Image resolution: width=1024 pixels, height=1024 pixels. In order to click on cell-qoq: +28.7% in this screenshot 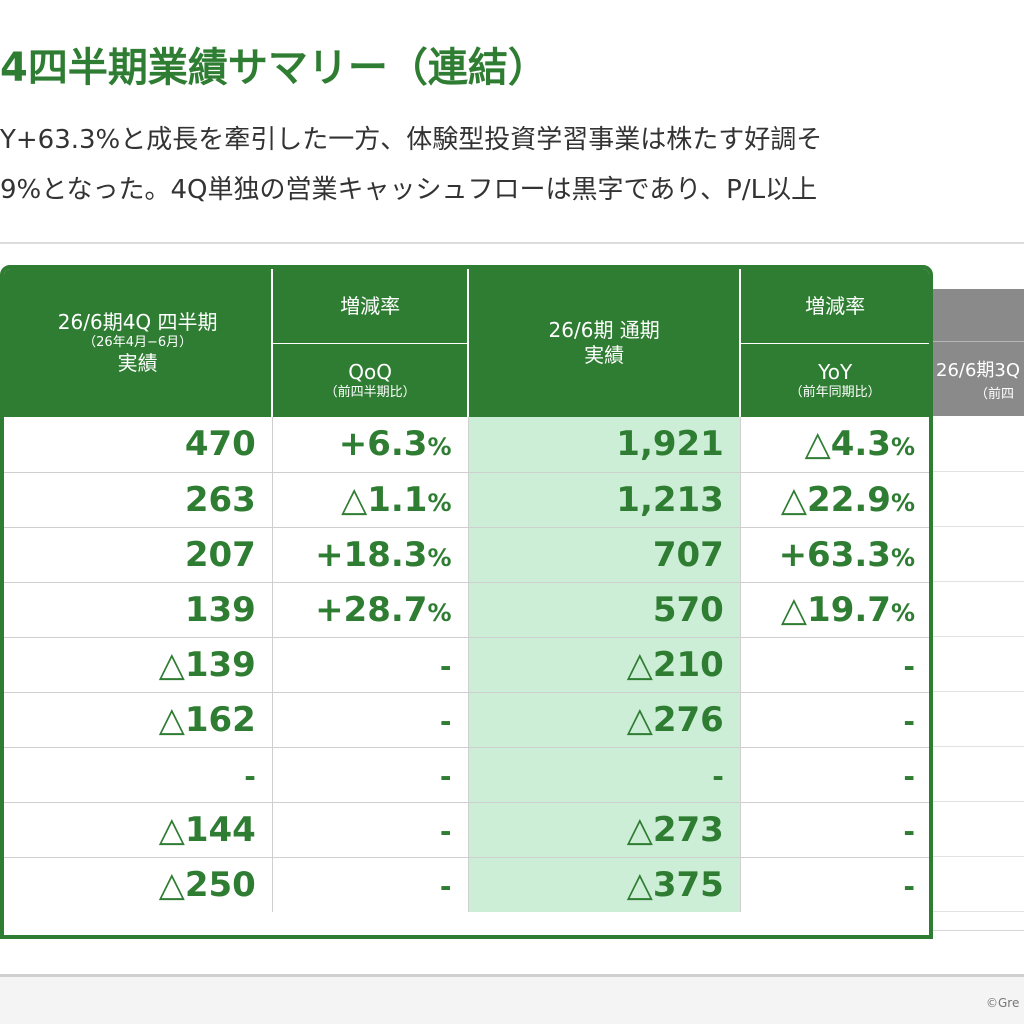, I will do `click(370, 610)`.